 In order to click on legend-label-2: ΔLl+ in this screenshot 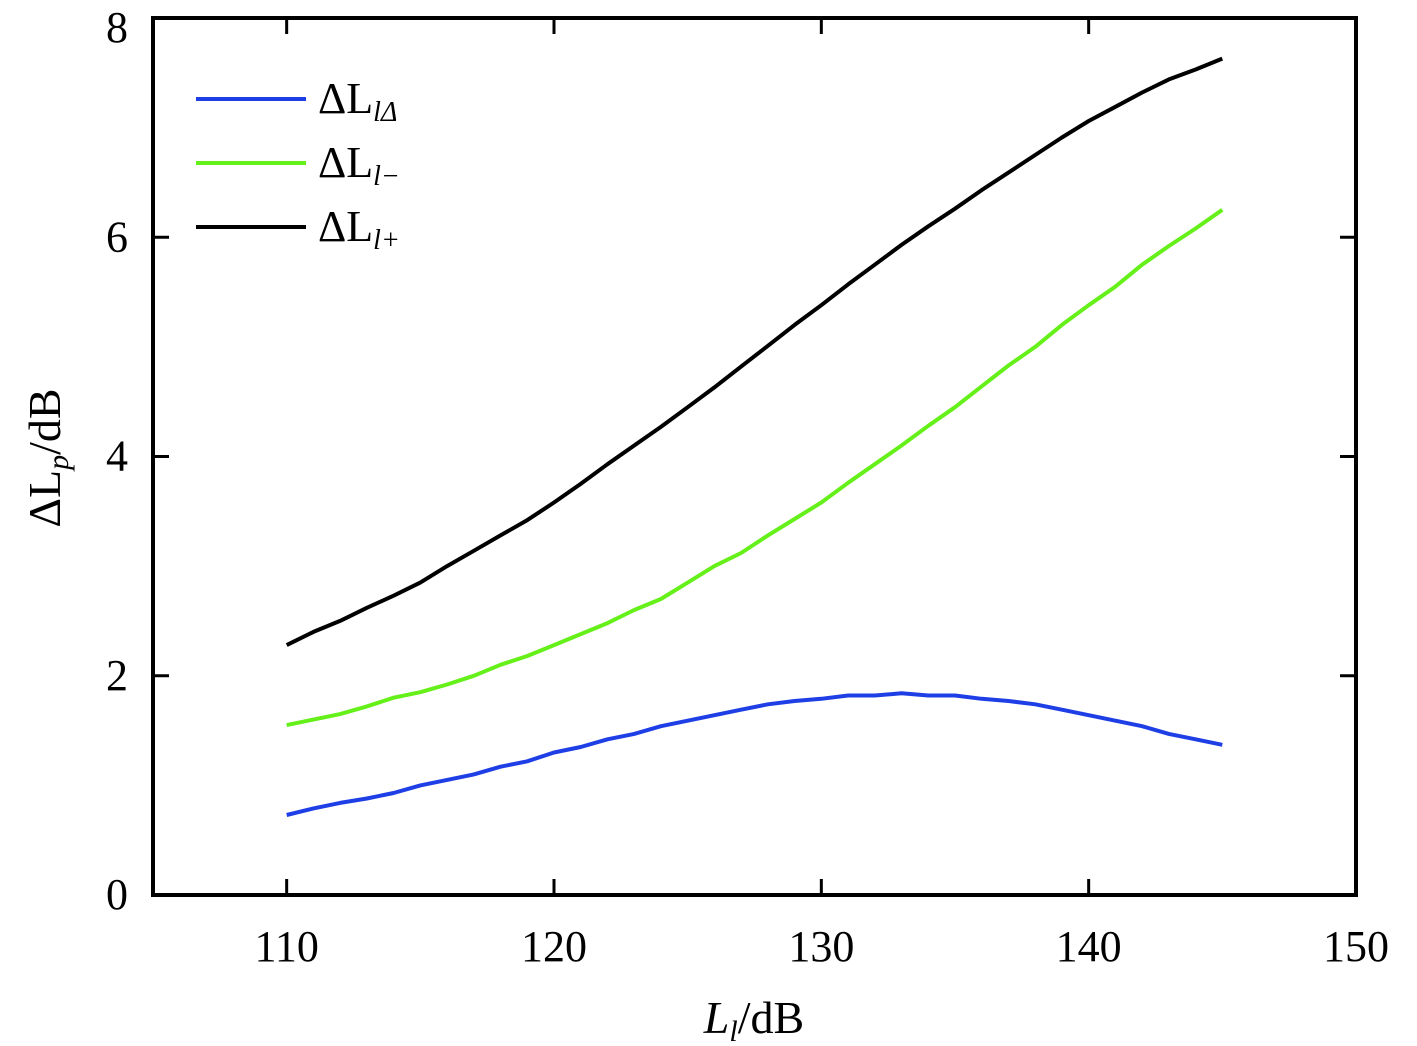, I will do `click(359, 229)`.